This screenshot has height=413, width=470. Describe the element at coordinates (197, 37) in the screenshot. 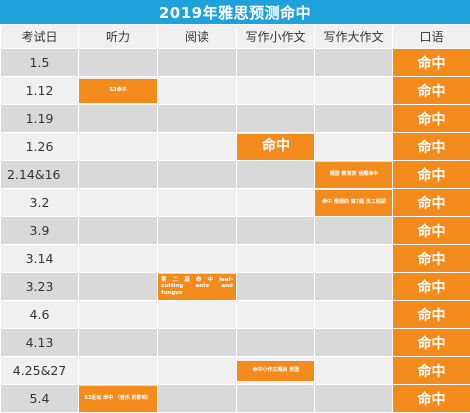

I see `header-reading: 阅读` at that location.